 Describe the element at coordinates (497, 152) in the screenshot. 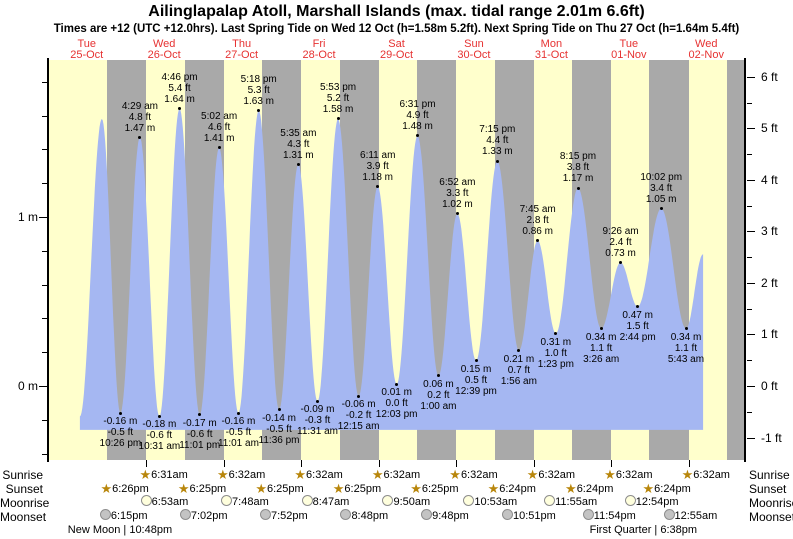

I see `tide-label-line: 1.33 m` at that location.